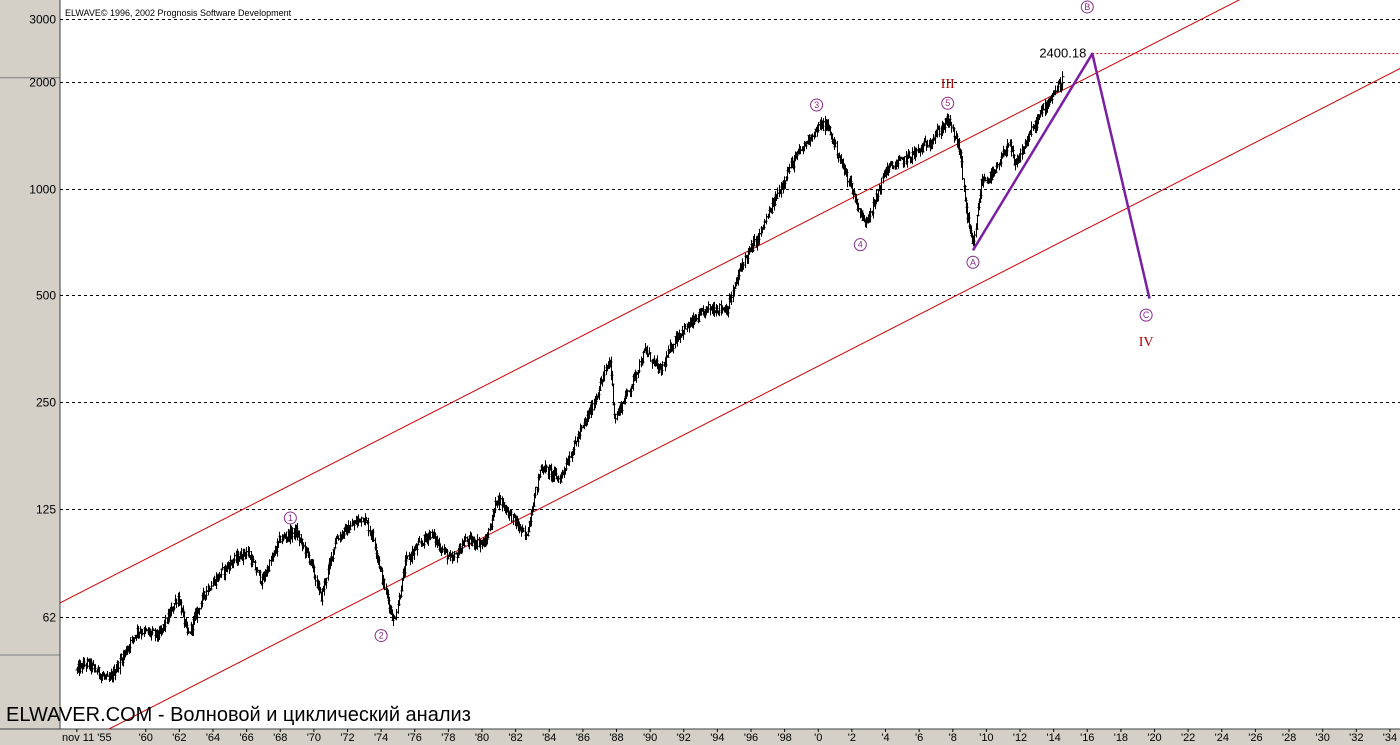  I want to click on x-tick-label: '90, so click(650, 738).